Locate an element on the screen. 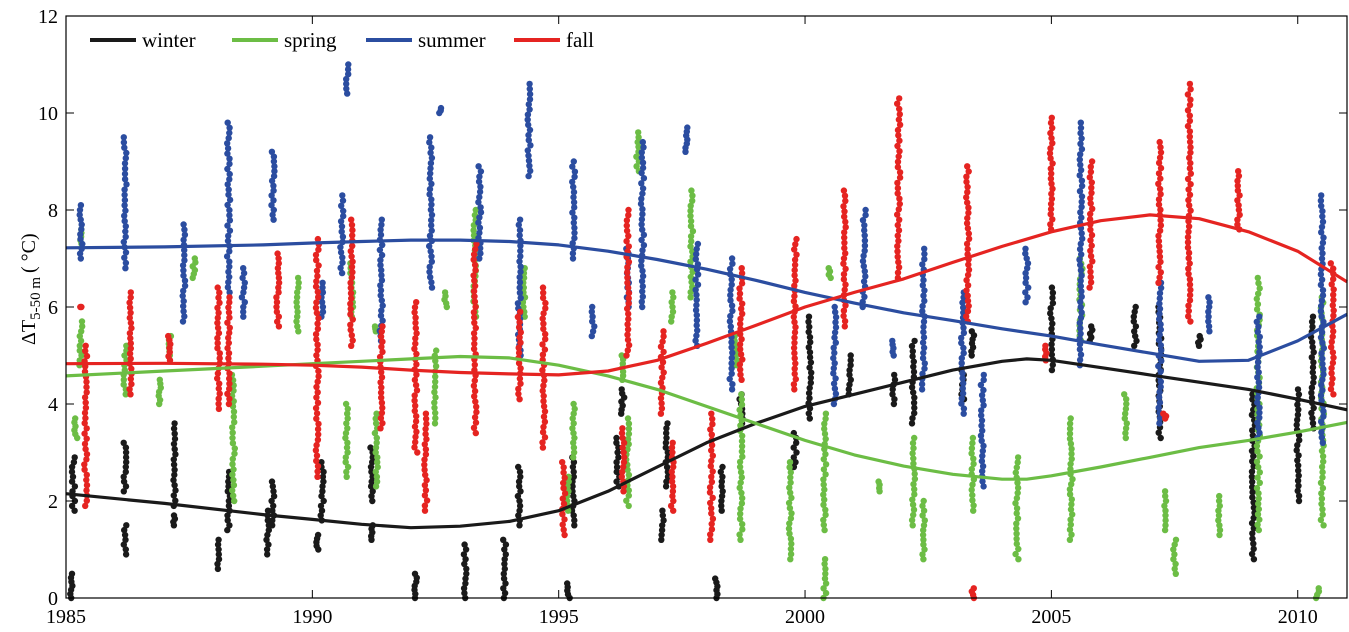  y-tick-label: 4 is located at coordinates (53, 405).